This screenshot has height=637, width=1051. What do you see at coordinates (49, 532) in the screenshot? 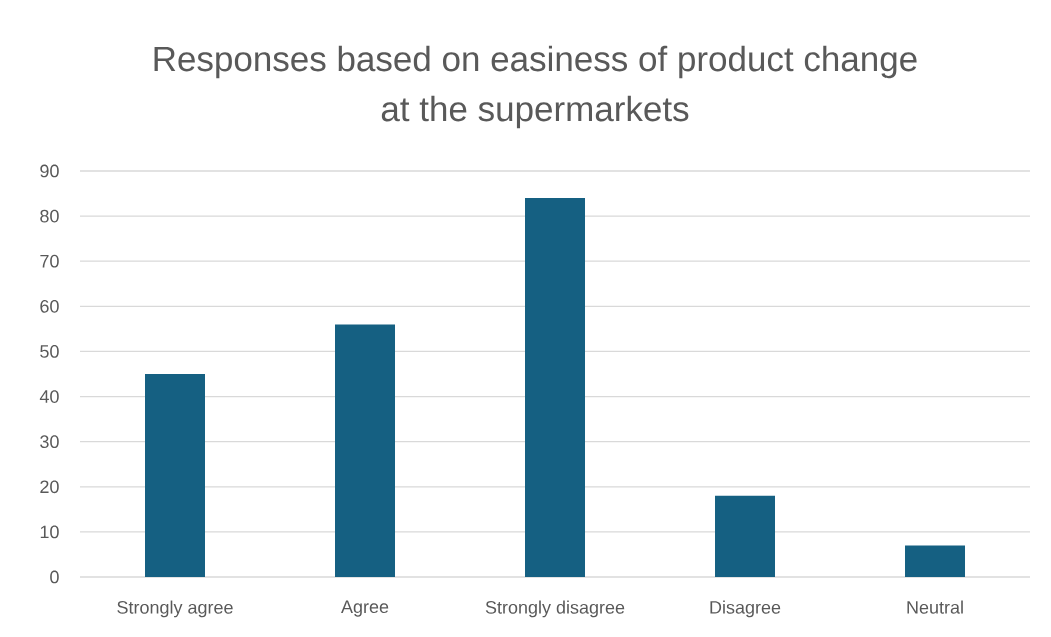
I see `y-tick-label: 10` at bounding box center [49, 532].